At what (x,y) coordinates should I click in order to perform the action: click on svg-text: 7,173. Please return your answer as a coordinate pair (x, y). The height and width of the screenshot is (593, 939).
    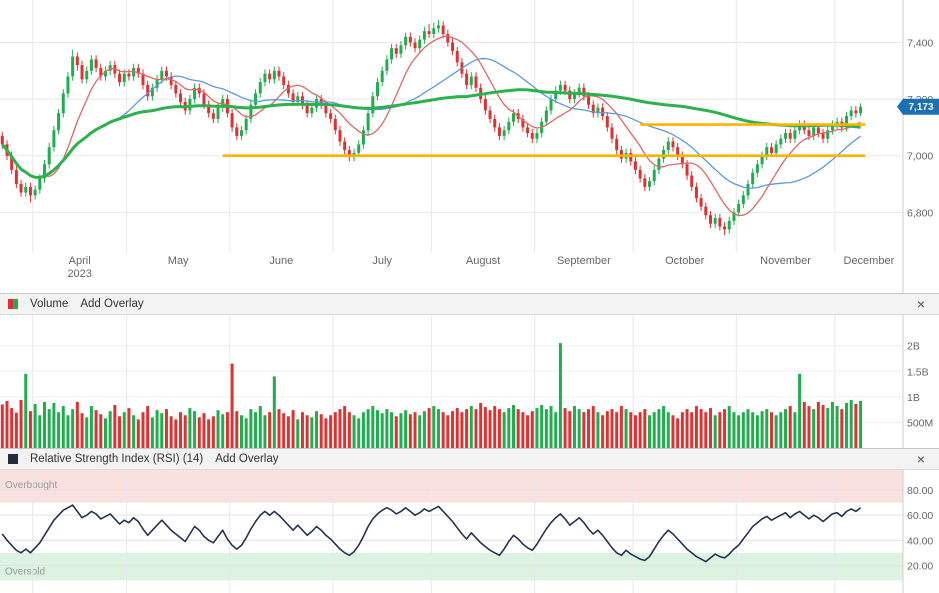
    Looking at the image, I should click on (920, 107).